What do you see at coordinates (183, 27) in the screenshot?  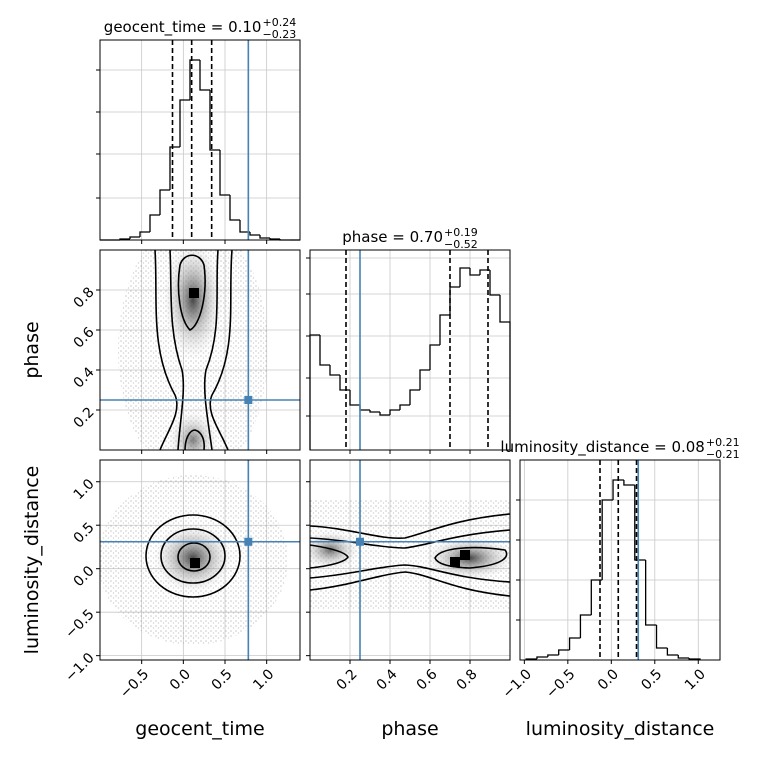 I see `title-text: geocent_time = 0.10` at bounding box center [183, 27].